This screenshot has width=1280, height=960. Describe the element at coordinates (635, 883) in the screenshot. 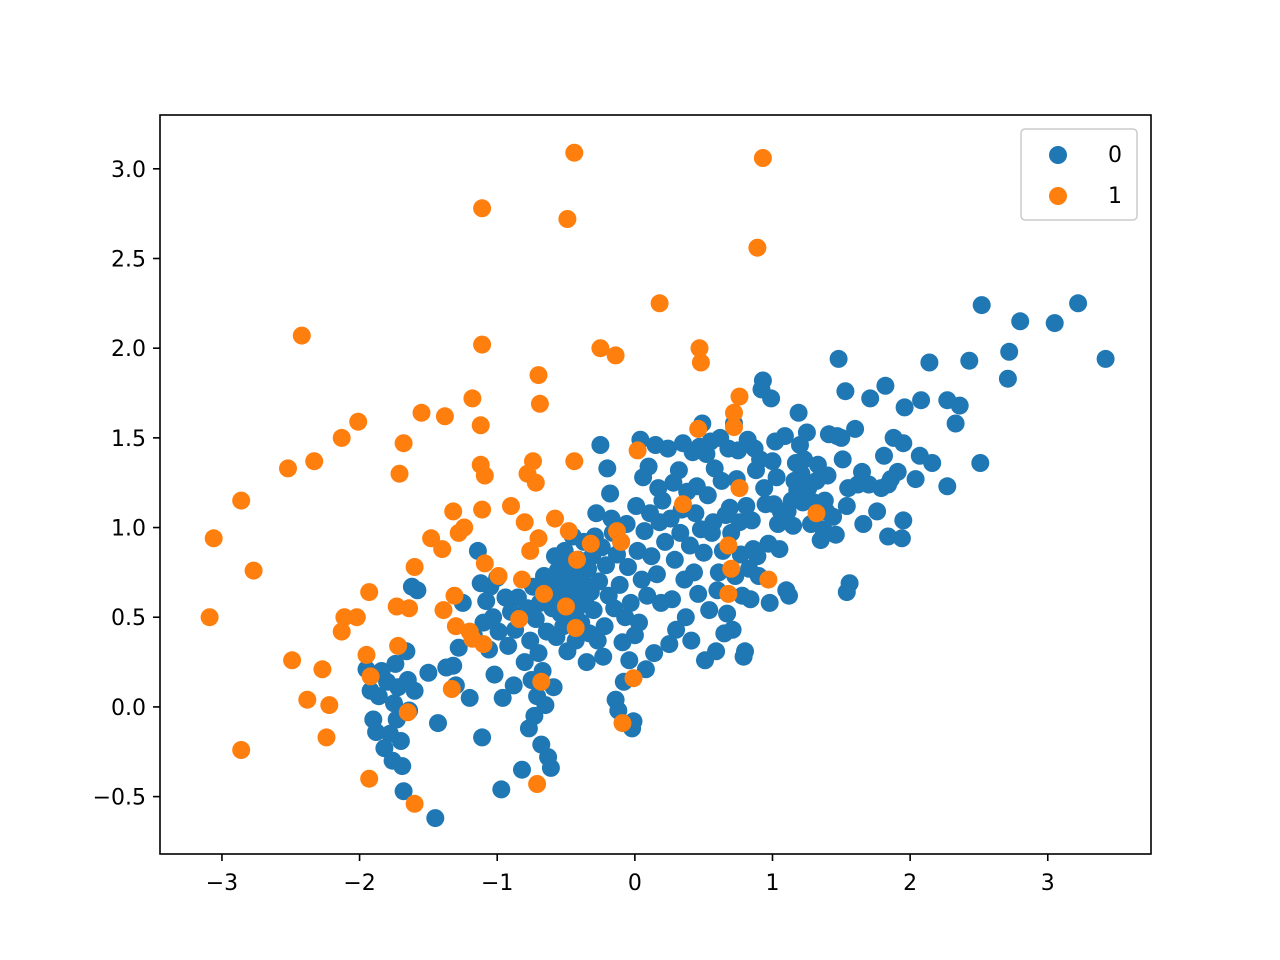

I see `x-tick-label-3: 0` at that location.